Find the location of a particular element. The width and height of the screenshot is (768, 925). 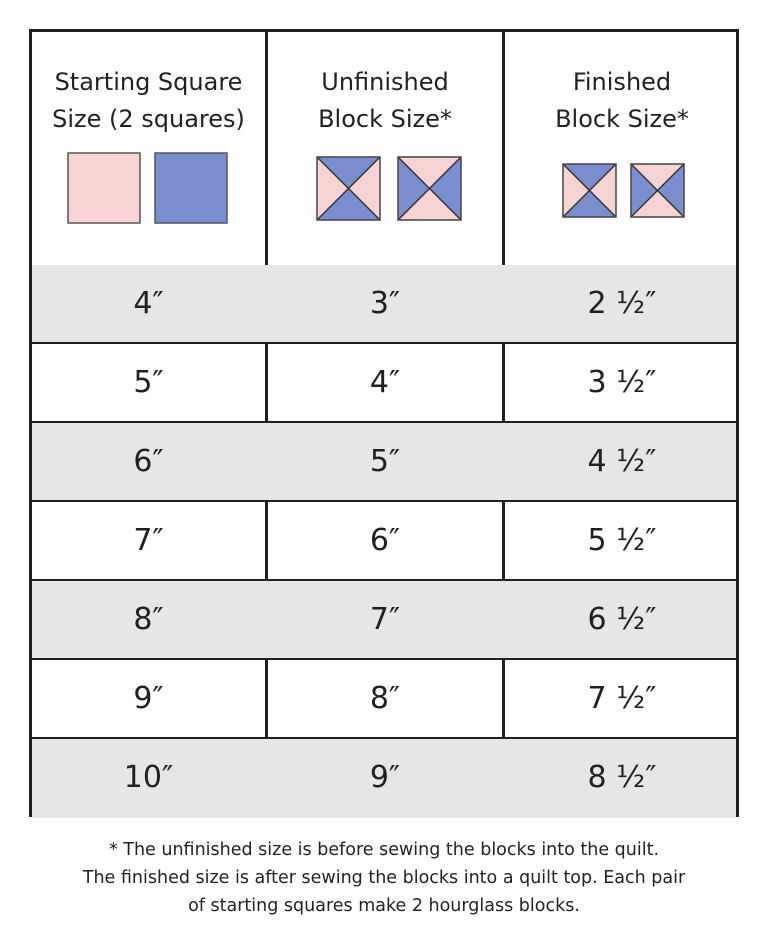

table-row: 6″ 5″ 4 ½″ is located at coordinates (384, 462).